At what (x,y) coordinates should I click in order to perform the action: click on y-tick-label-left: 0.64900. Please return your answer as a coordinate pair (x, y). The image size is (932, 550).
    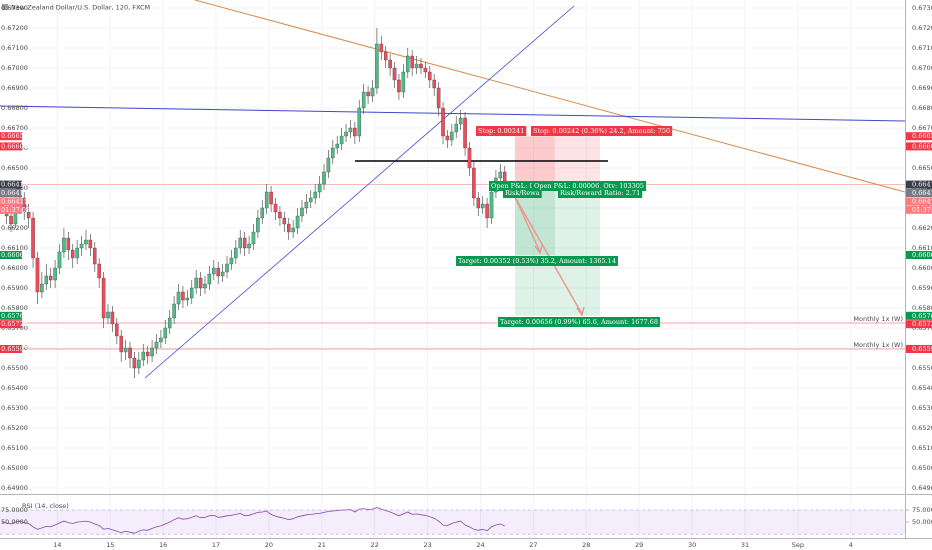
    Looking at the image, I should click on (14, 488).